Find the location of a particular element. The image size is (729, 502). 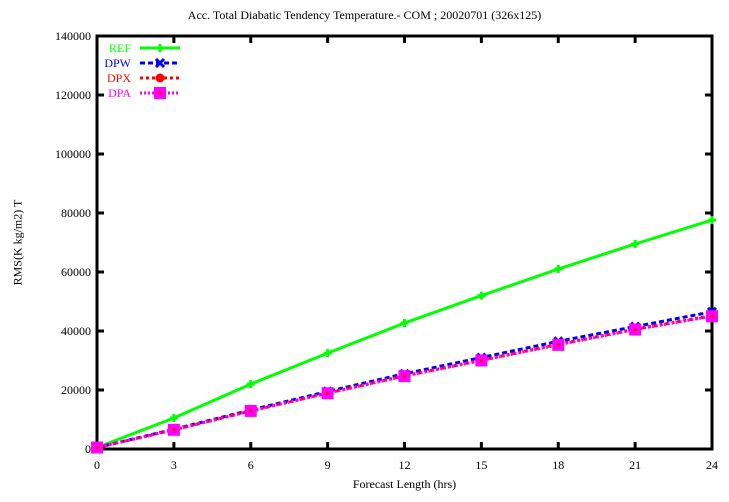

x-tick-label: 6 is located at coordinates (251, 465).